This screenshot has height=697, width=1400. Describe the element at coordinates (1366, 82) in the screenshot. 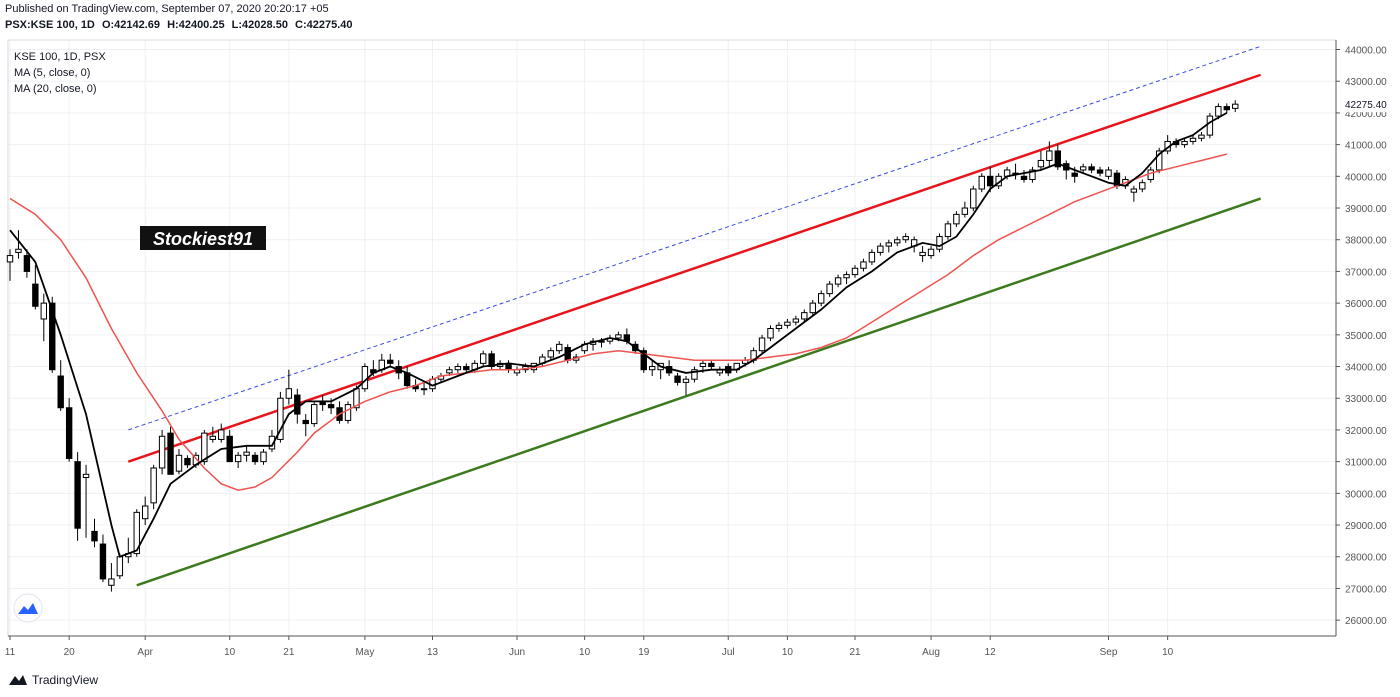

I see `y-tick-label: 43000.00` at that location.